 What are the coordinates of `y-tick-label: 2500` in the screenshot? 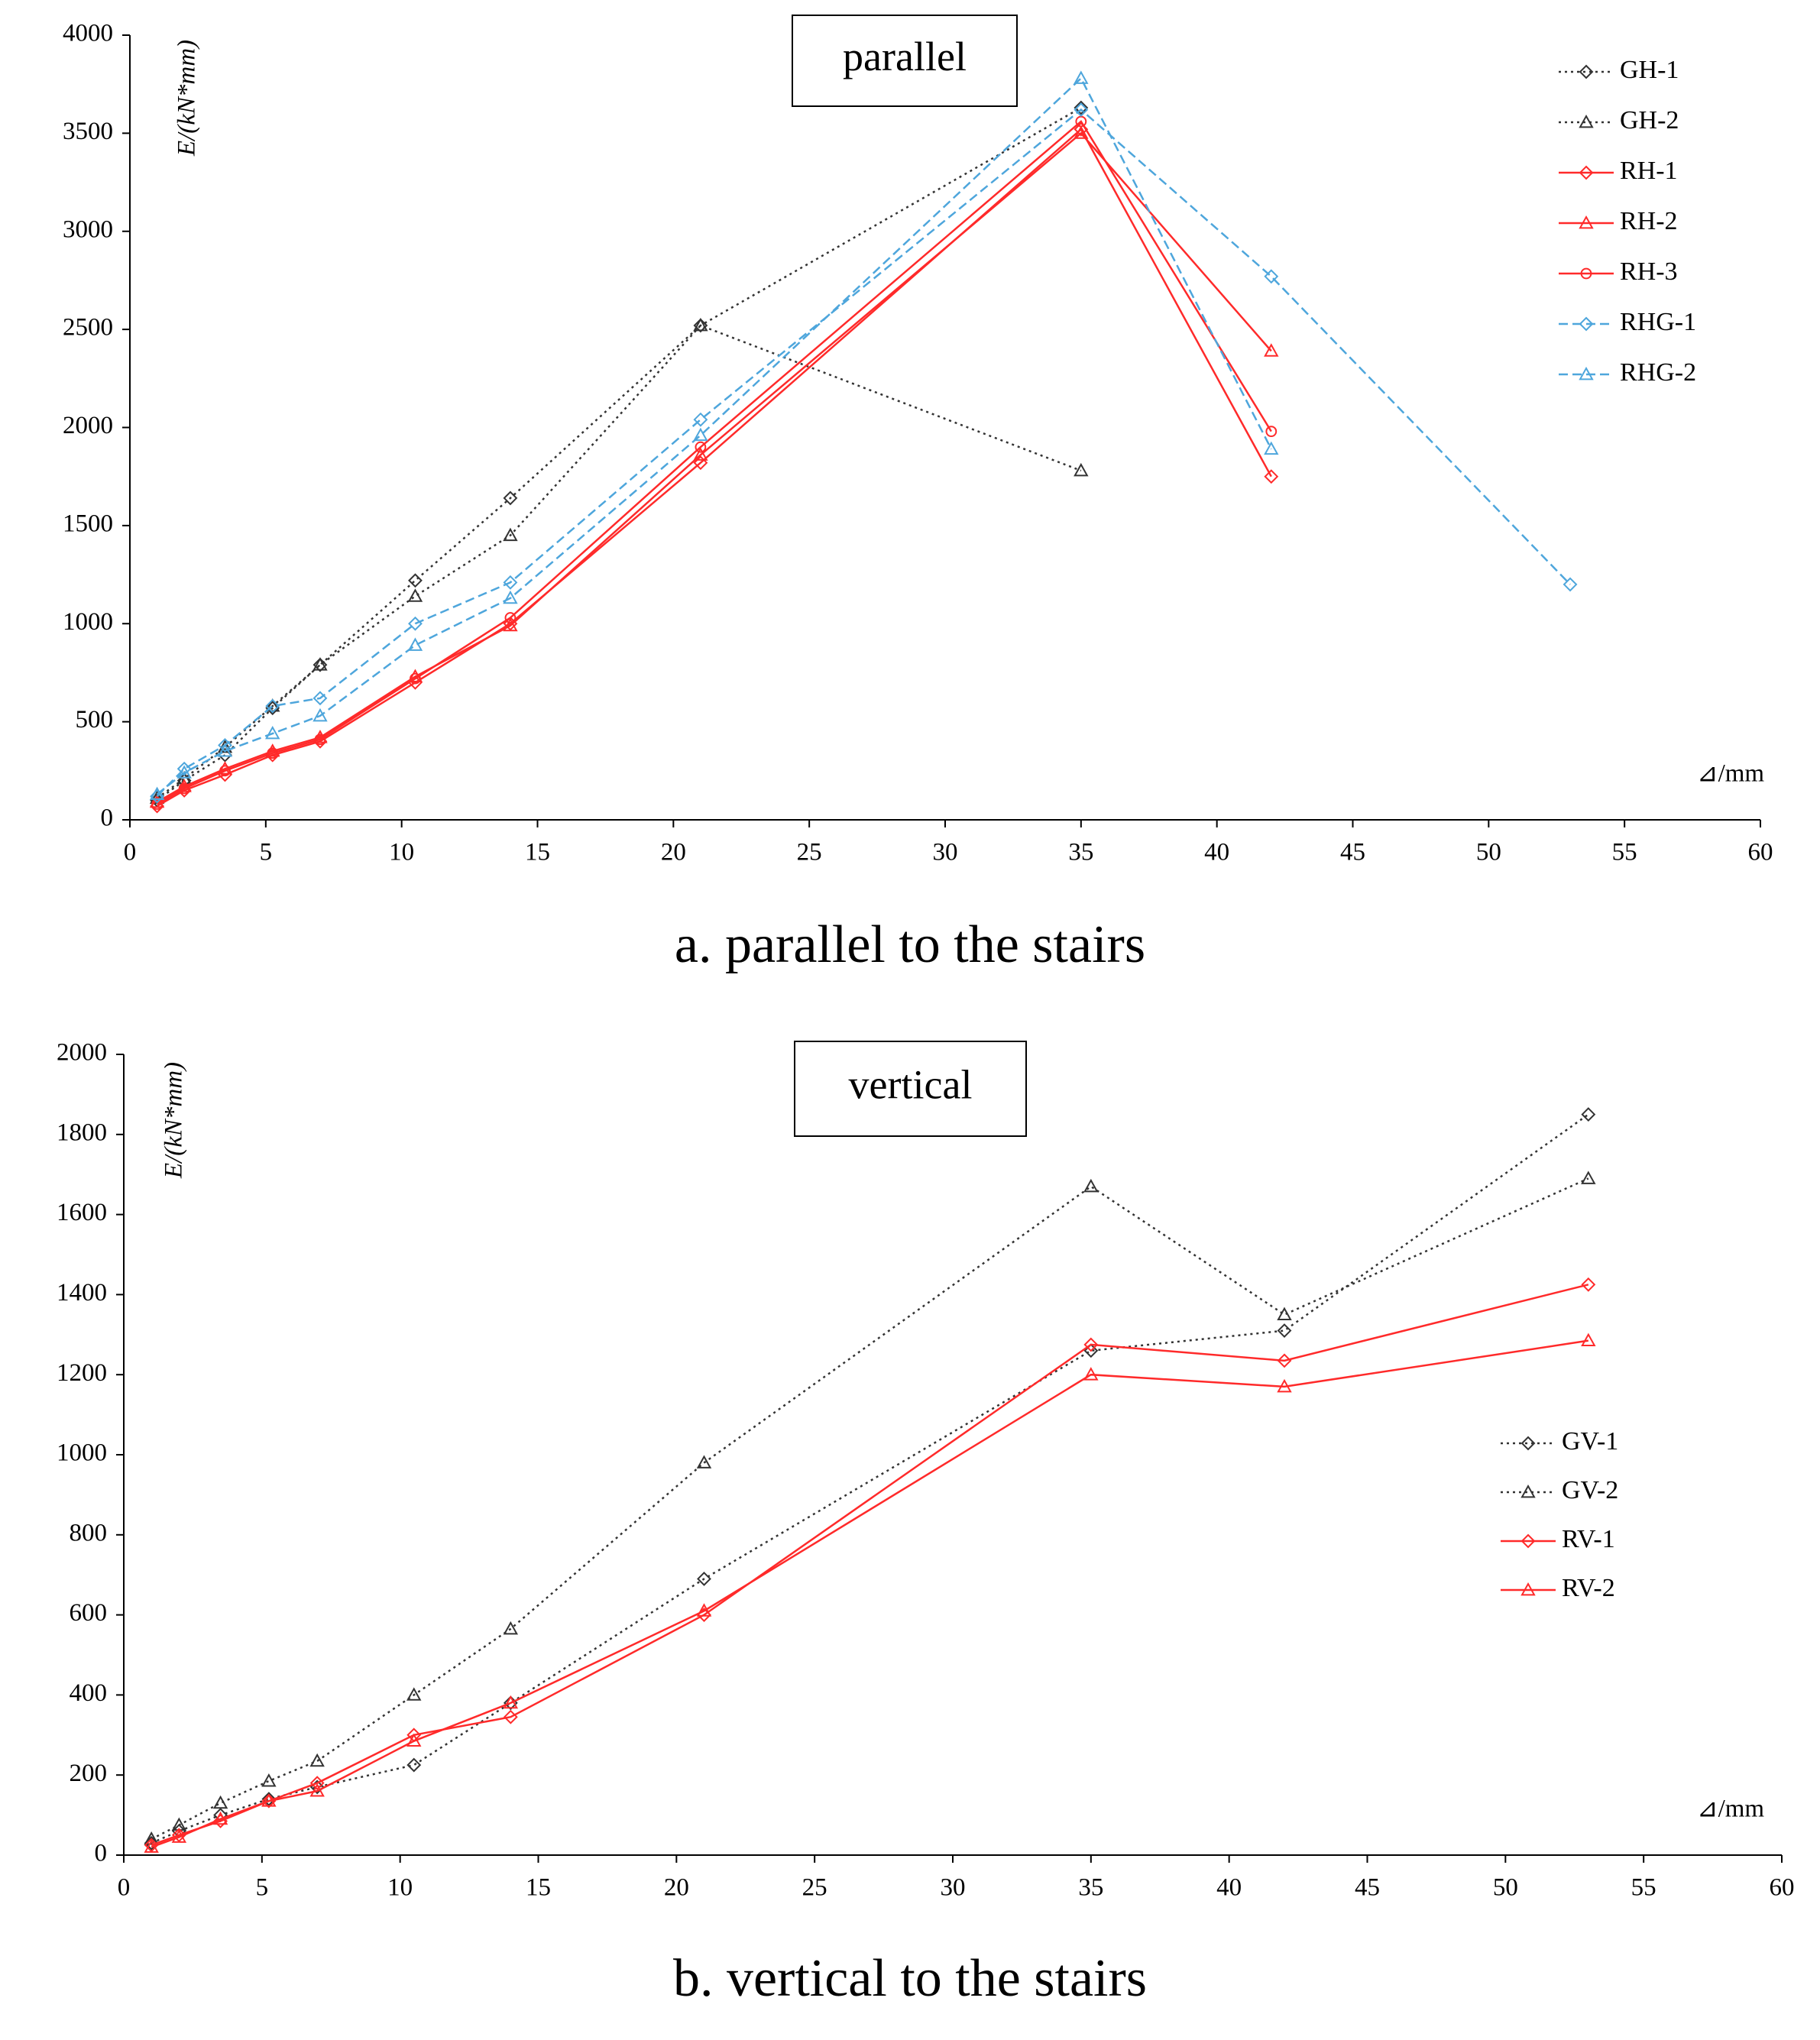 It's located at (88, 328).